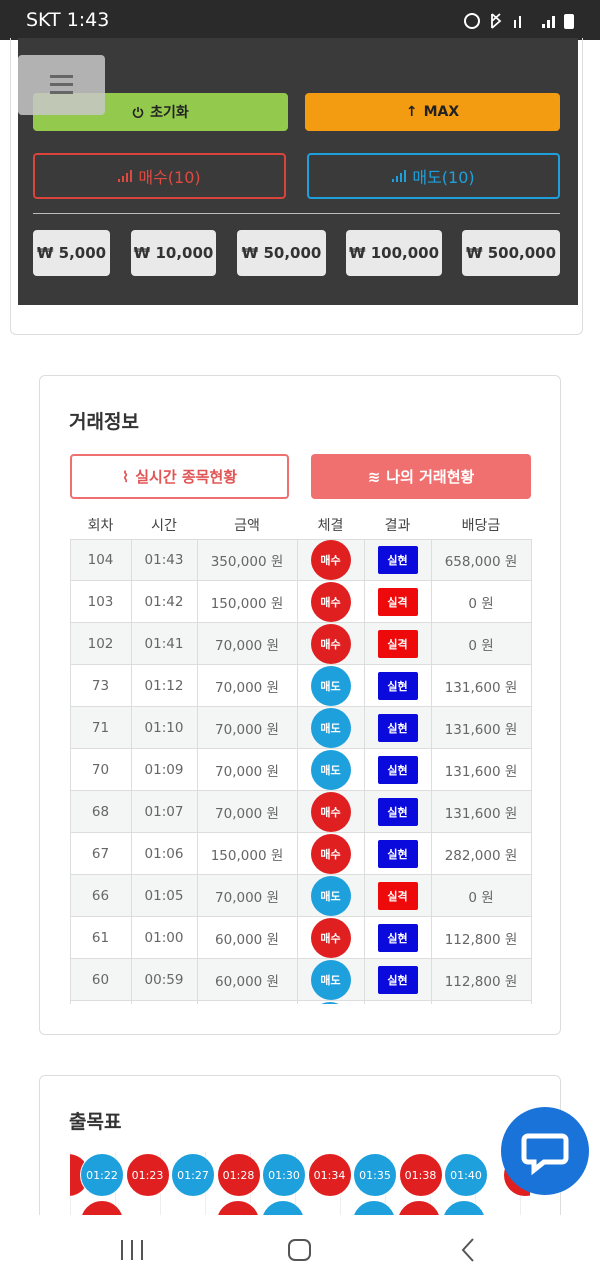 This screenshot has height=1287, width=600. What do you see at coordinates (164, 728) in the screenshot?
I see `cell-text: 01:10` at bounding box center [164, 728].